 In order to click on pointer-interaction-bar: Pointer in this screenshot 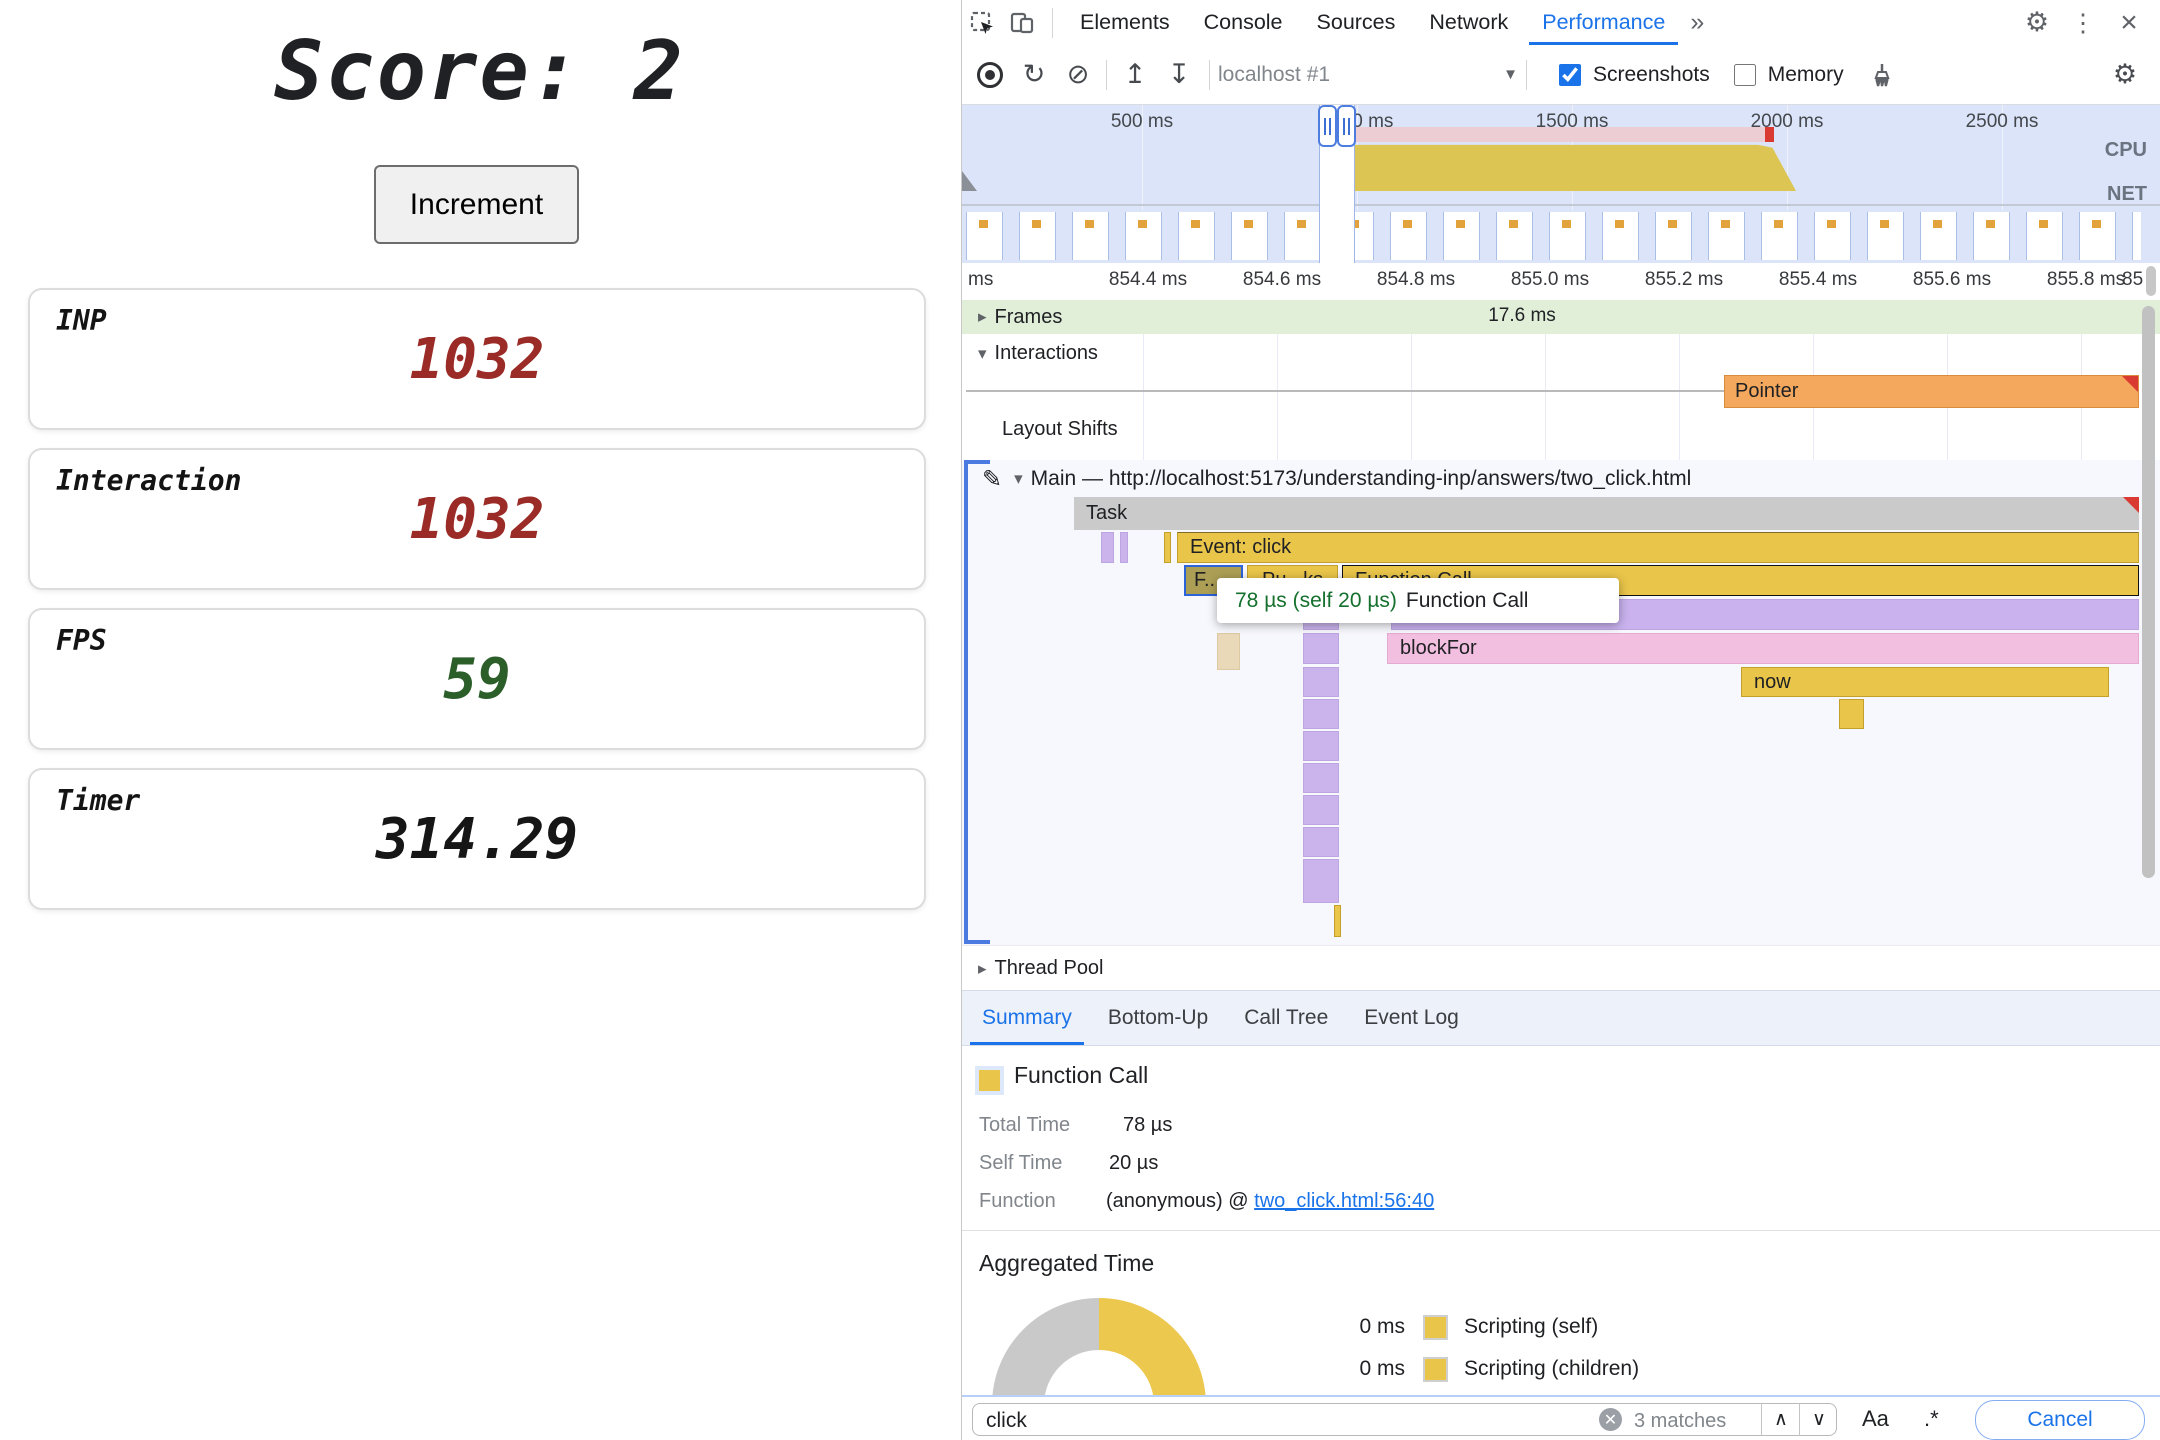, I will do `click(1931, 391)`.